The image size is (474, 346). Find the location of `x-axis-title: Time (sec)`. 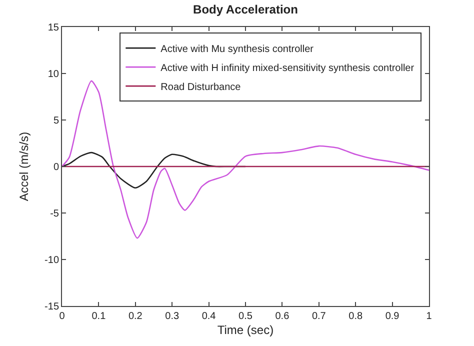

x-axis-title: Time (sec) is located at coordinates (245, 329).